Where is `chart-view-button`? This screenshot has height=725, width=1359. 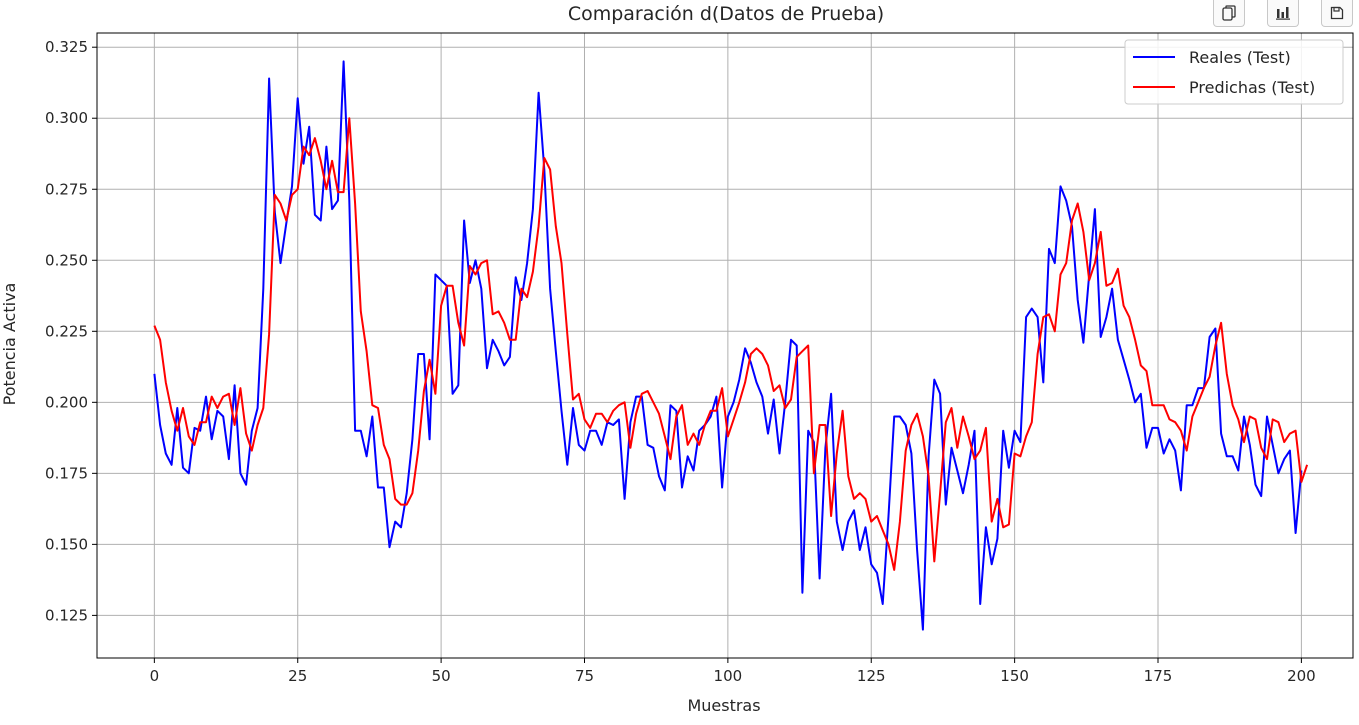
chart-view-button is located at coordinates (1283, 13).